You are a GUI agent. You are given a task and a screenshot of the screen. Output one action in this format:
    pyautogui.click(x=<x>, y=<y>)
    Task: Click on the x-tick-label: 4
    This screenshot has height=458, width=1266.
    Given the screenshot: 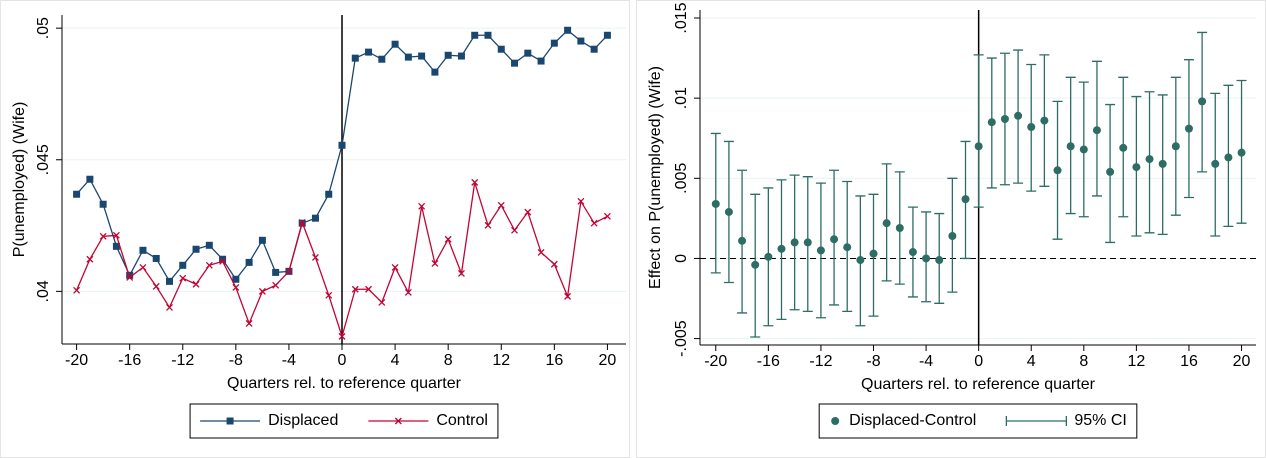 What is the action you would take?
    pyautogui.click(x=395, y=360)
    